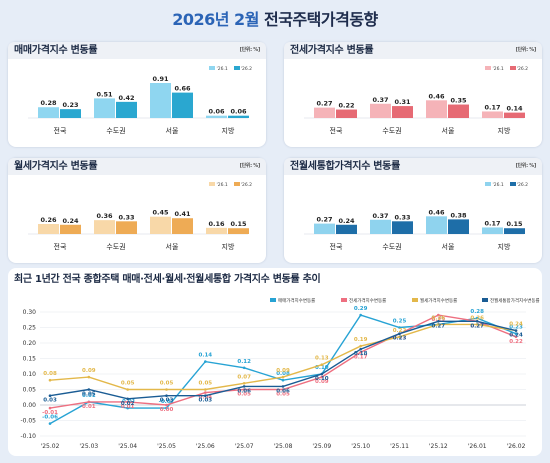  I want to click on data-label: 0.07, so click(244, 377).